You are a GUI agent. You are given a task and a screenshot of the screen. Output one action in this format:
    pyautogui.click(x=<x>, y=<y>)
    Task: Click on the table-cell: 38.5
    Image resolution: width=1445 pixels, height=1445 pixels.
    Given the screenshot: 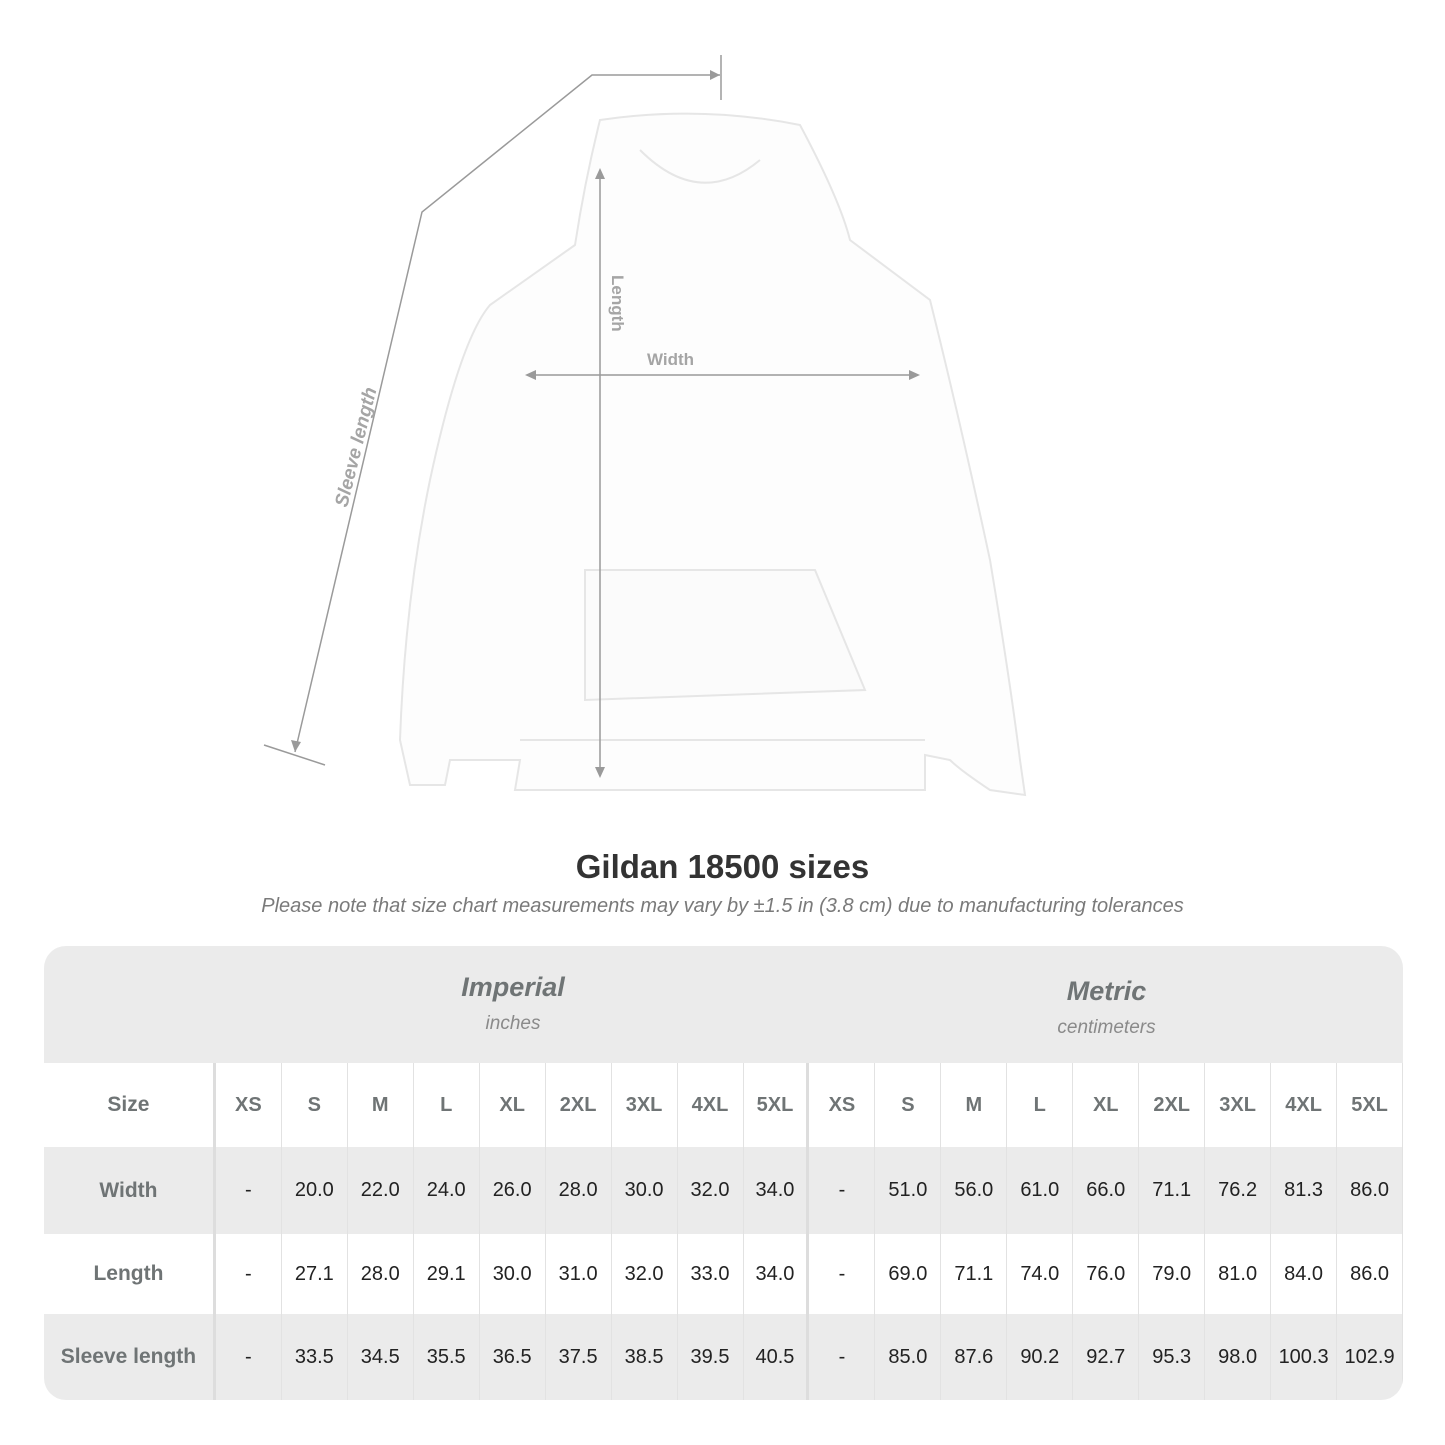 What is the action you would take?
    pyautogui.click(x=645, y=1357)
    